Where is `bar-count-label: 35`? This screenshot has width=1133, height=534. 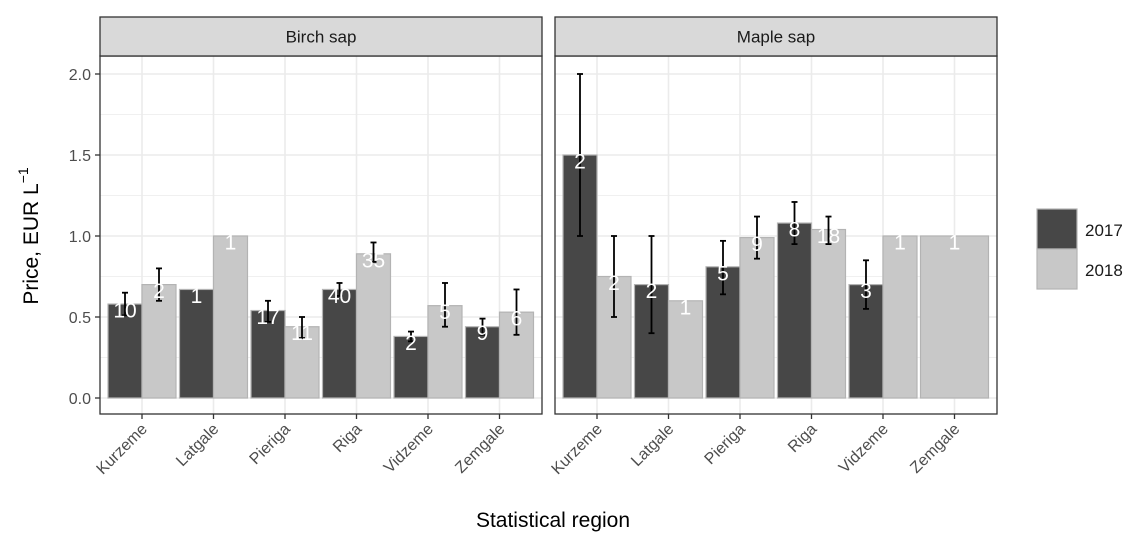 bar-count-label: 35 is located at coordinates (373, 260).